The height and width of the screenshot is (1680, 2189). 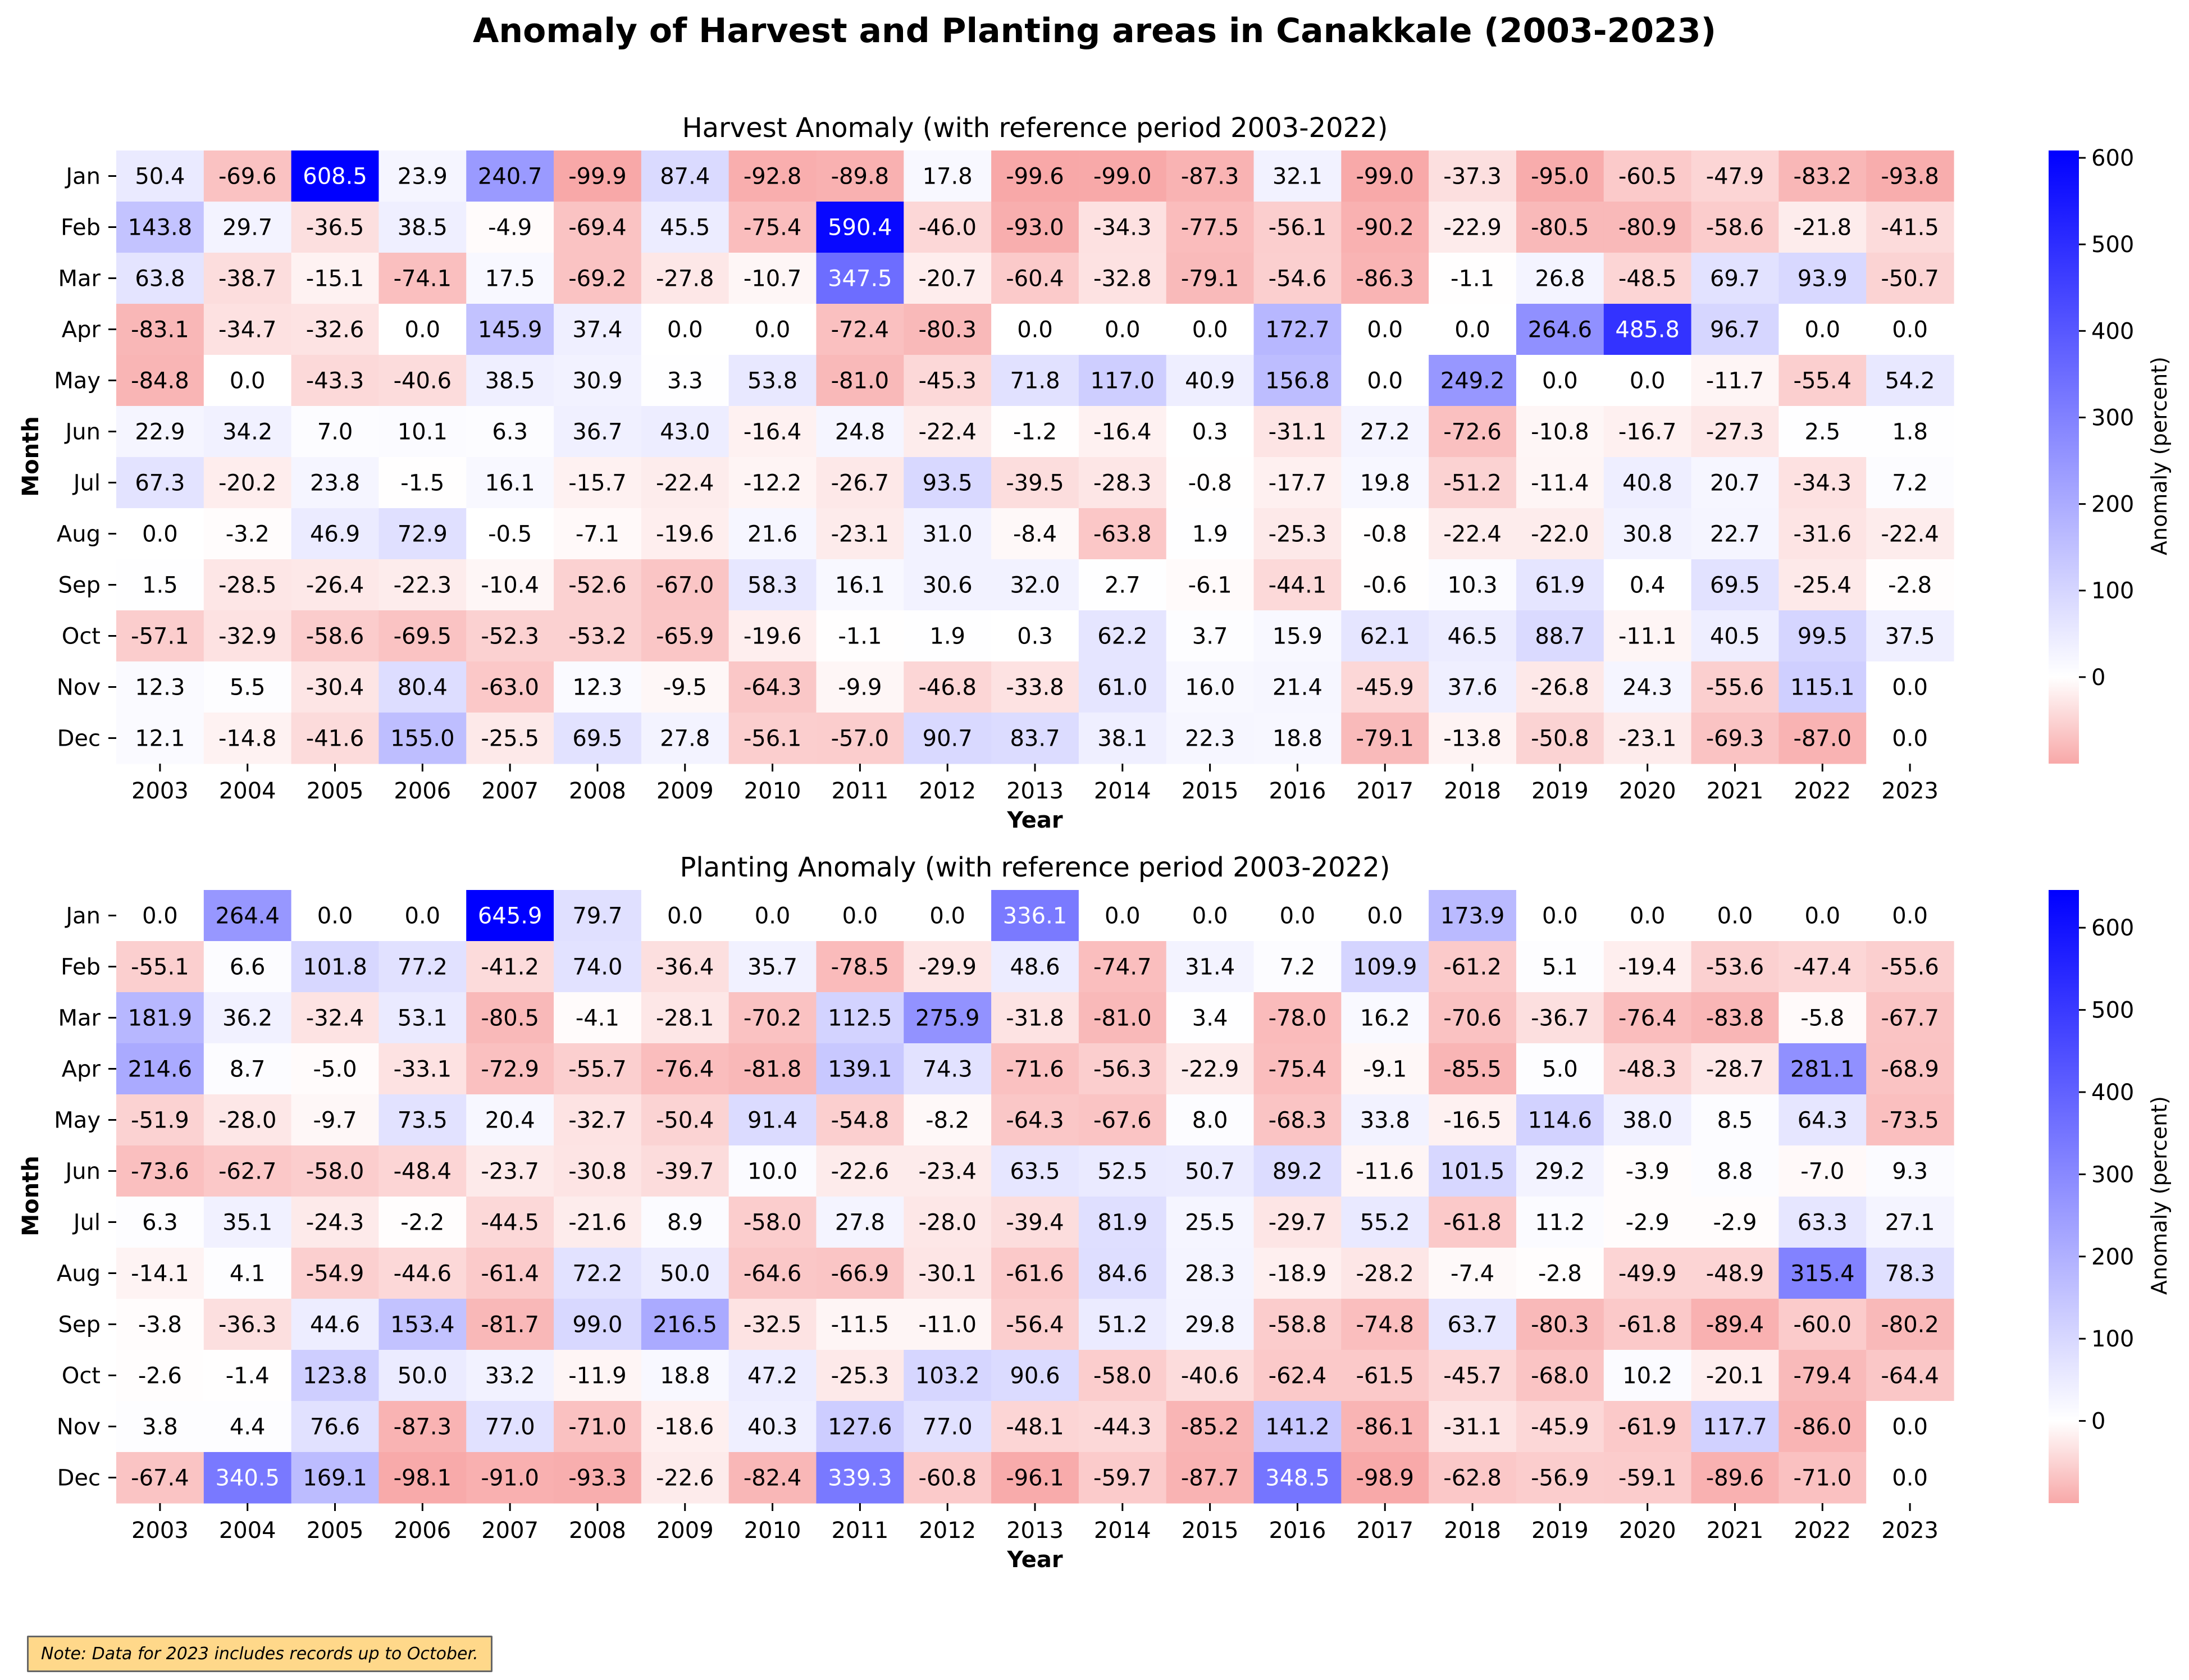 I want to click on cell-value-label: 50.7, so click(x=1210, y=1172).